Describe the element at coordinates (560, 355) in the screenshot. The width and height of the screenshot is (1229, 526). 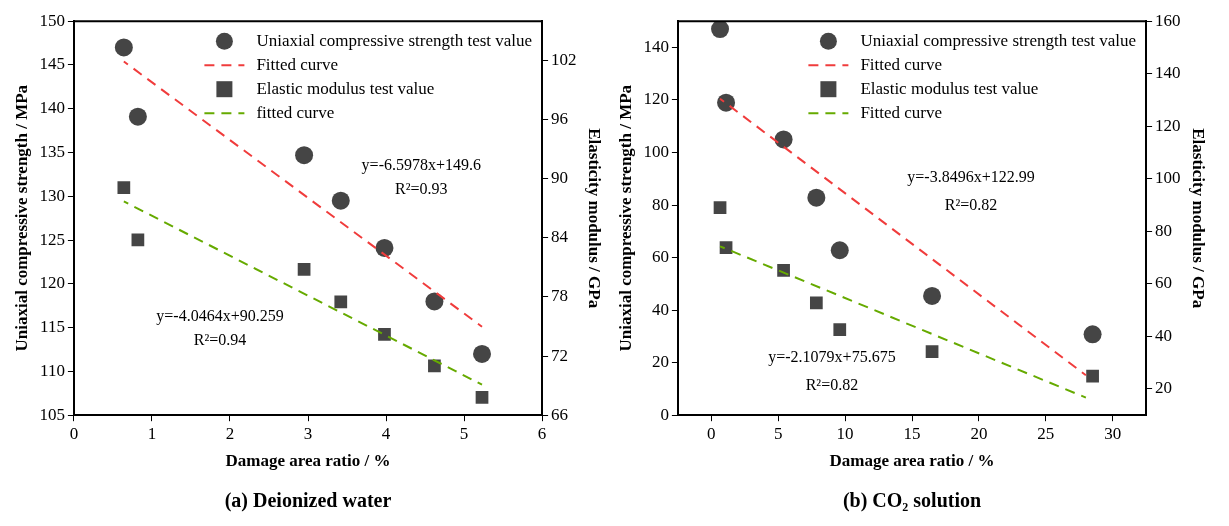
I see `y2-tick-label: 72` at that location.